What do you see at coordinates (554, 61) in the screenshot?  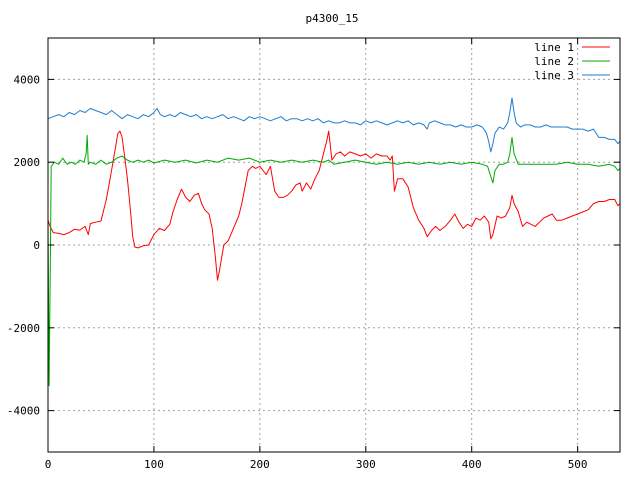 I see `legend-label-2: line 2` at bounding box center [554, 61].